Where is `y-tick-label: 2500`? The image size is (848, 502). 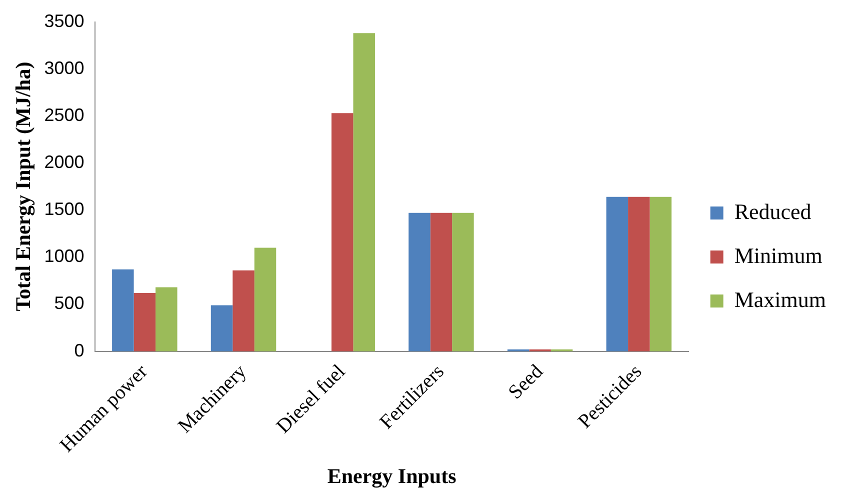
y-tick-label: 2500 is located at coordinates (64, 114).